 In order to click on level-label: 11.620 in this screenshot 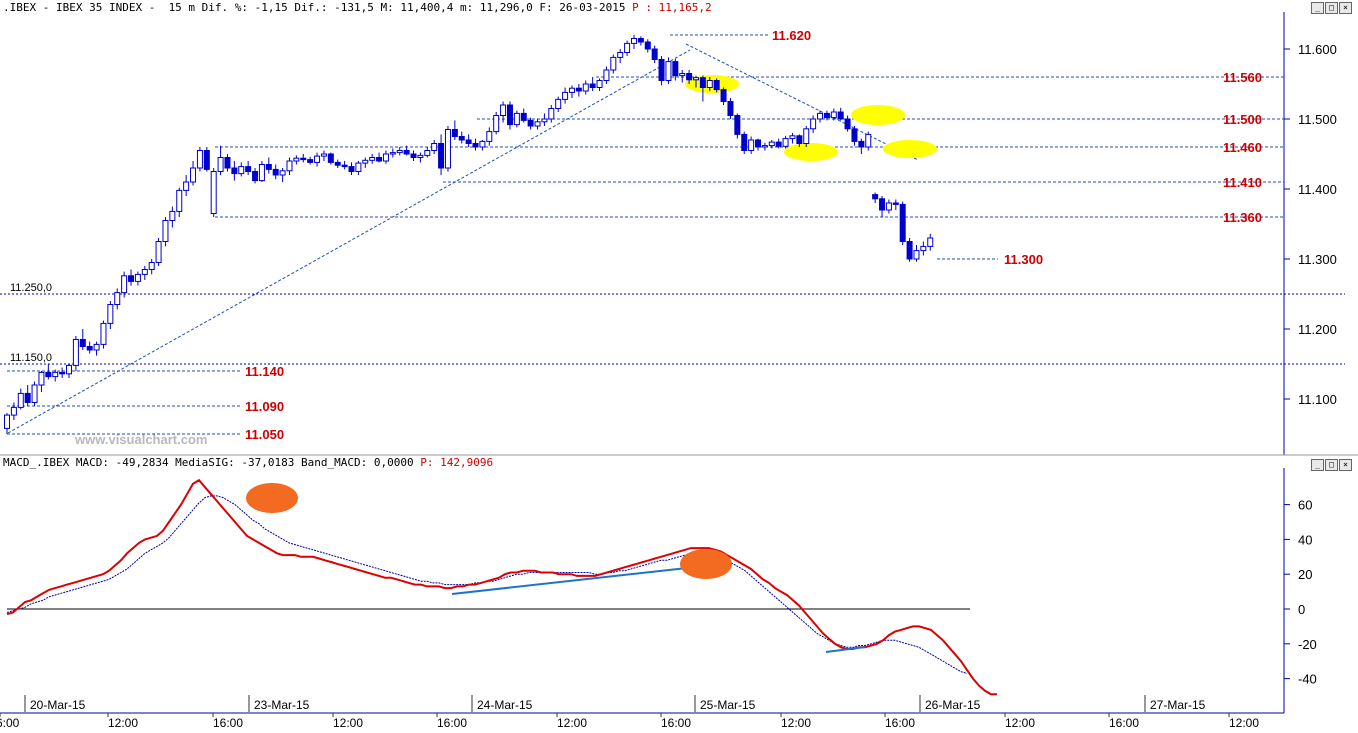, I will do `click(791, 35)`.